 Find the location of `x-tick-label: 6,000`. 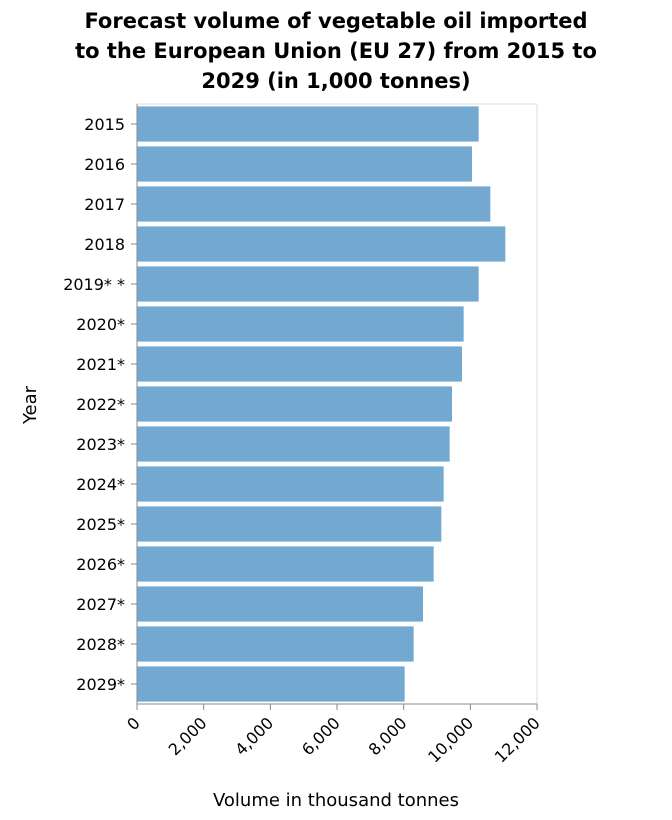

x-tick-label: 6,000 is located at coordinates (321, 736).